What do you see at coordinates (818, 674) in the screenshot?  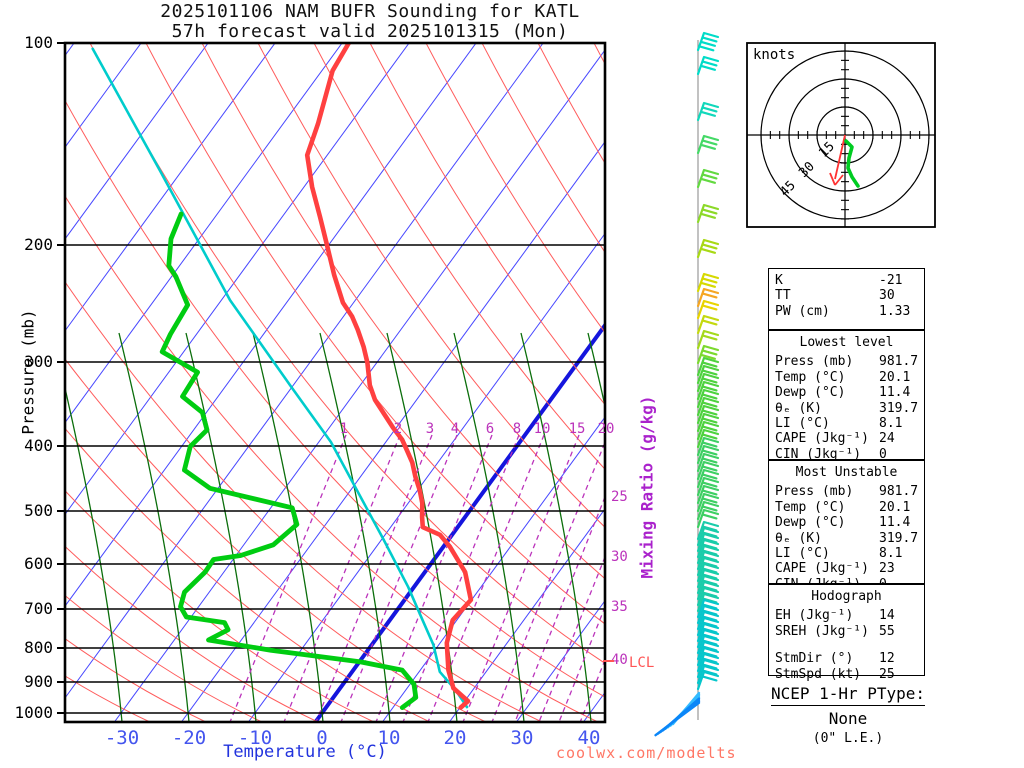 I see `stat-label: StmSpd (kt)` at bounding box center [818, 674].